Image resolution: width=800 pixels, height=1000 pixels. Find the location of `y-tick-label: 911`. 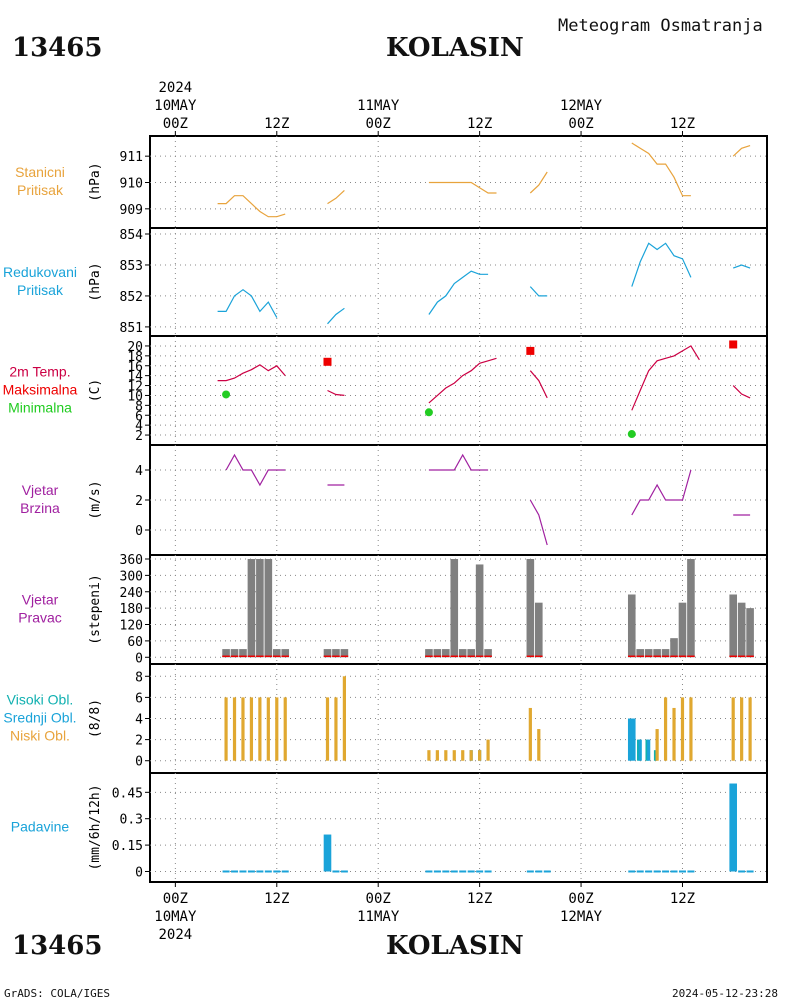

y-tick-label: 911 is located at coordinates (131, 157).